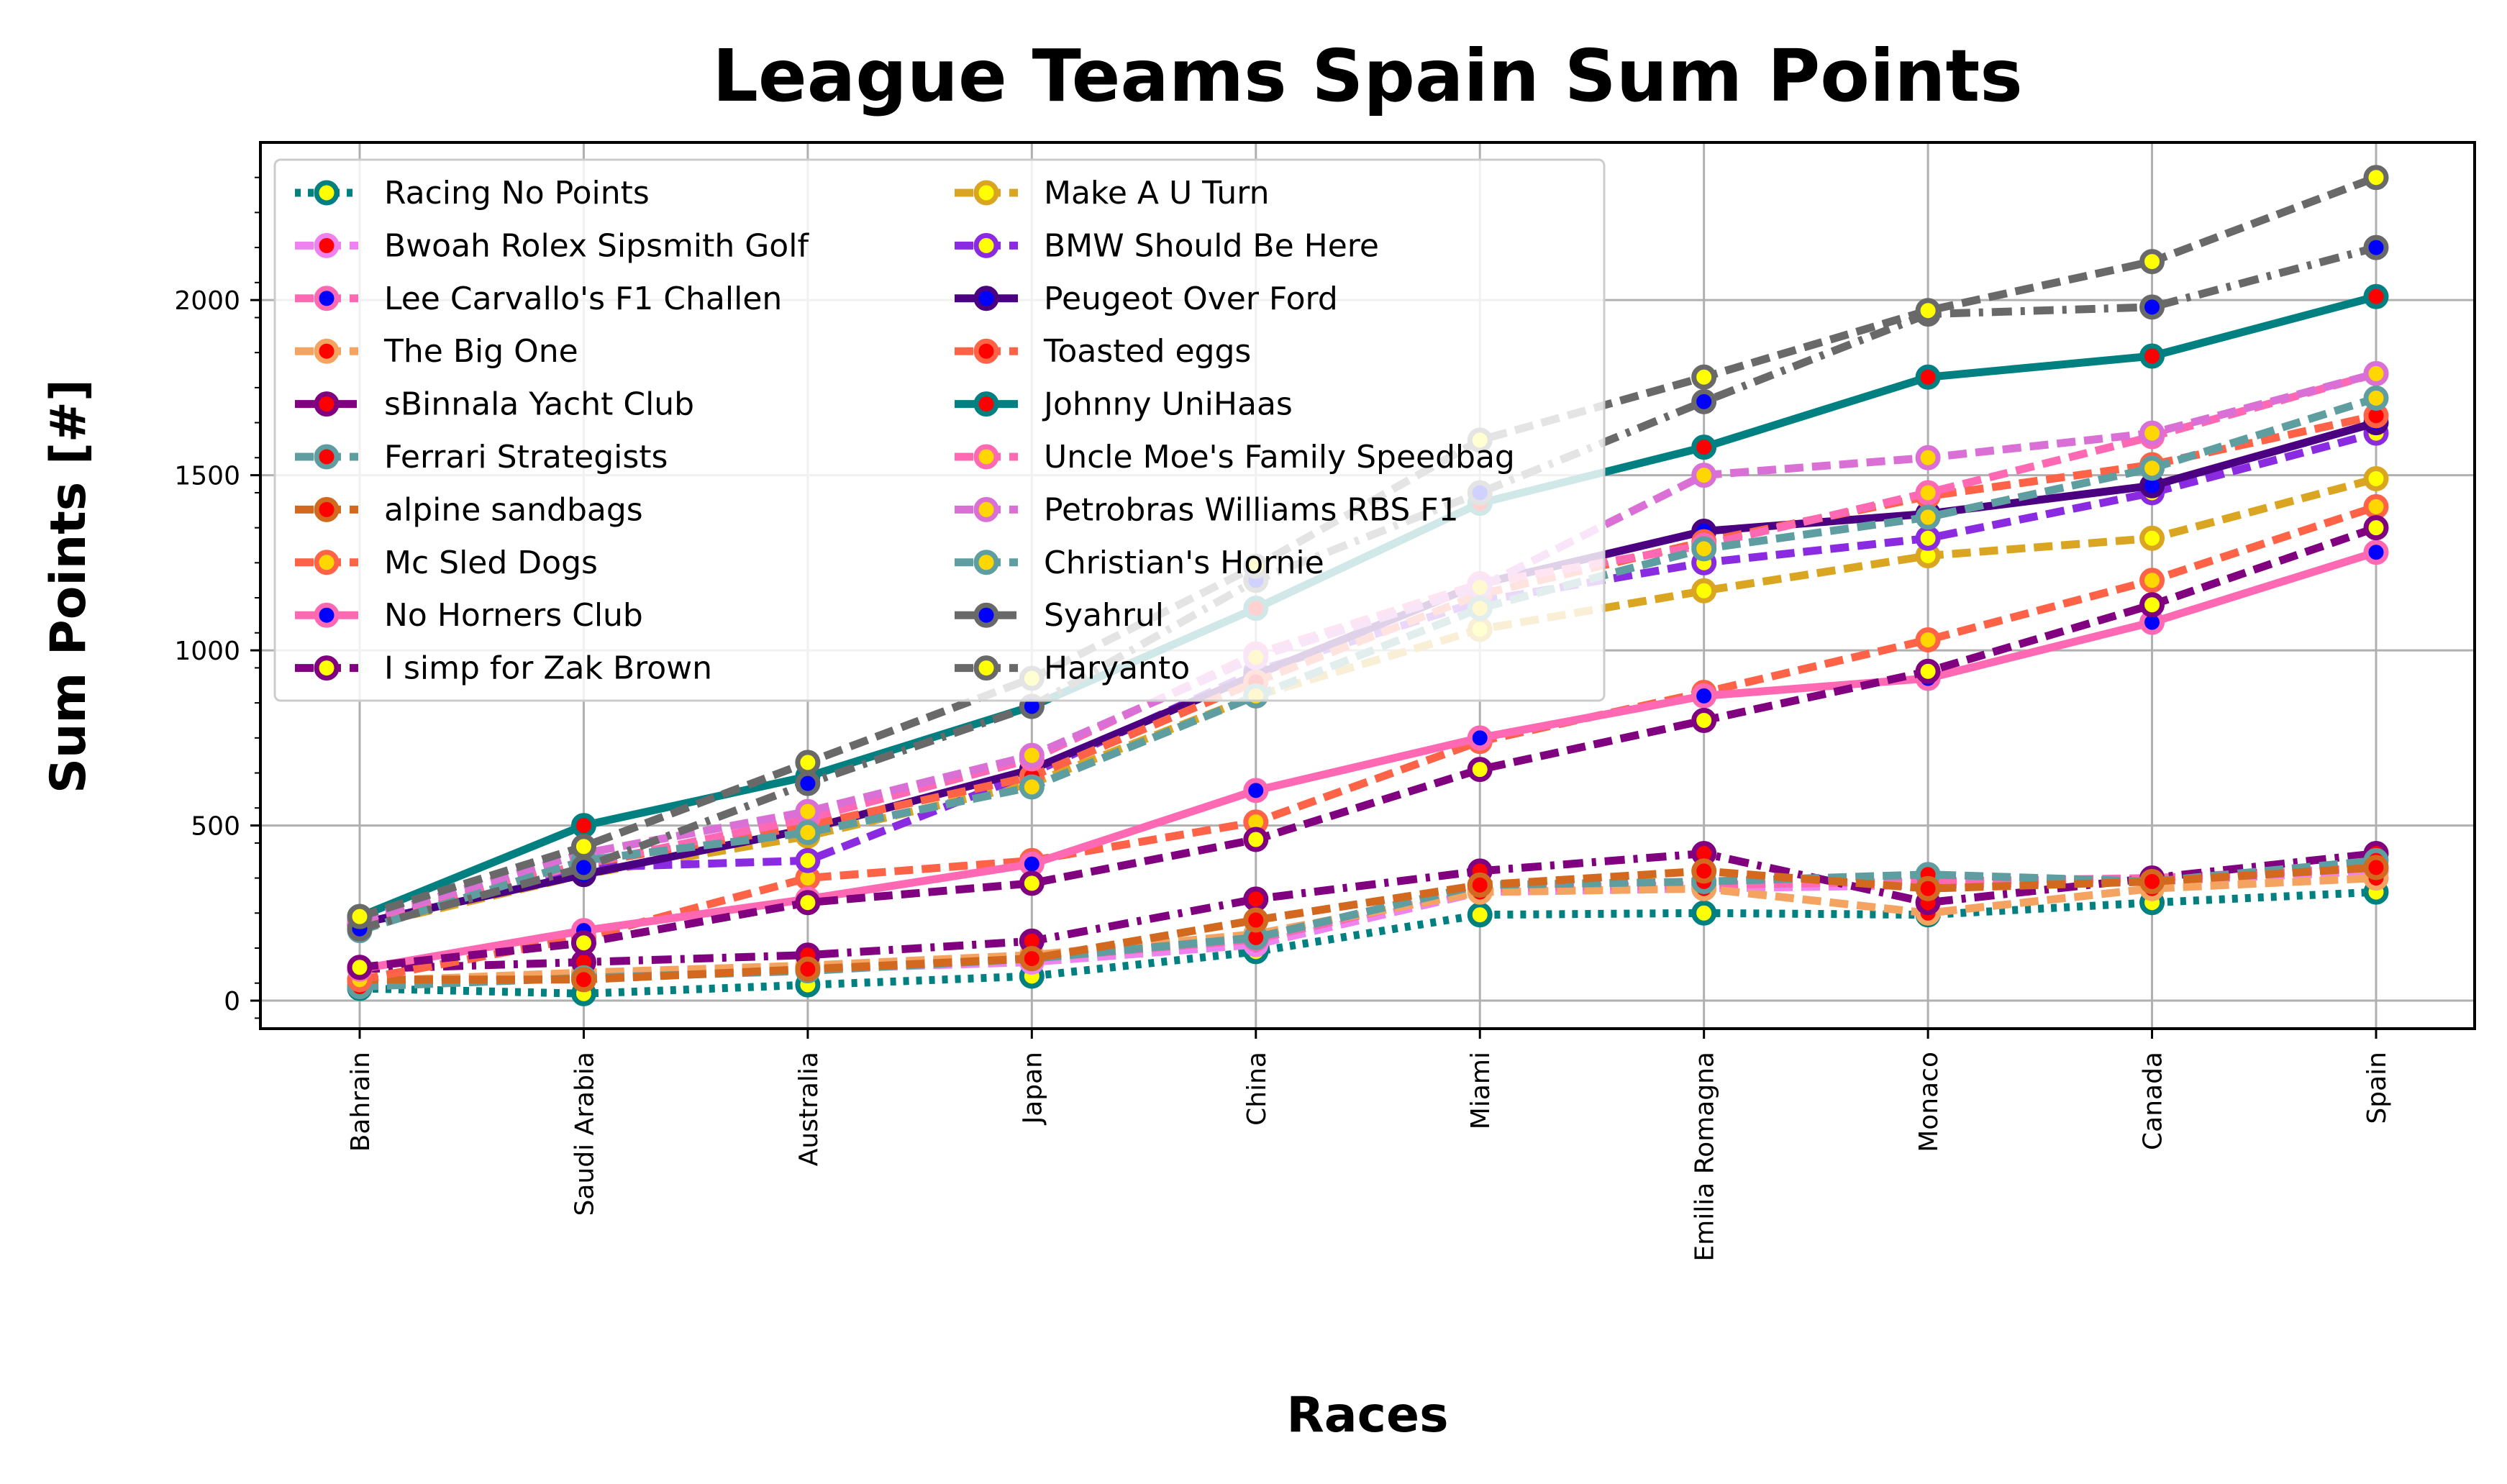 The width and height of the screenshot is (2507, 1484). I want to click on legend-entry-label: Petrobras Williams RBS F1, so click(1251, 509).